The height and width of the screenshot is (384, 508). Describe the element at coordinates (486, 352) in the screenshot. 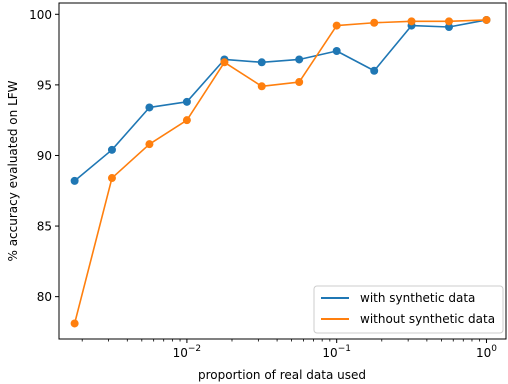

I see `x-tick-label: 10⁰` at that location.